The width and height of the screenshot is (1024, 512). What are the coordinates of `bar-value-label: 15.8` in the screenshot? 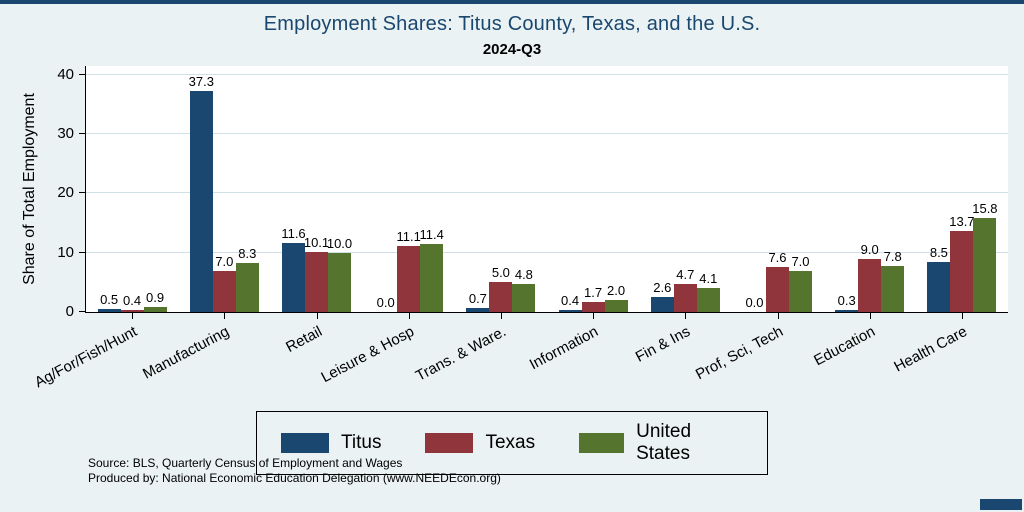 It's located at (985, 209).